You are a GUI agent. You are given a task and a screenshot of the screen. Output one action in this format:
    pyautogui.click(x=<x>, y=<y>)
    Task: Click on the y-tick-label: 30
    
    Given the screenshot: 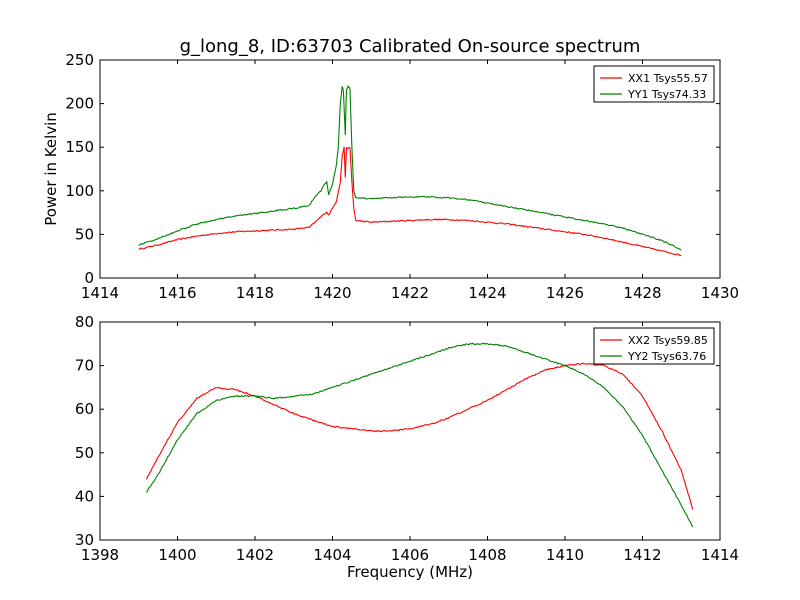 What is the action you would take?
    pyautogui.click(x=84, y=540)
    